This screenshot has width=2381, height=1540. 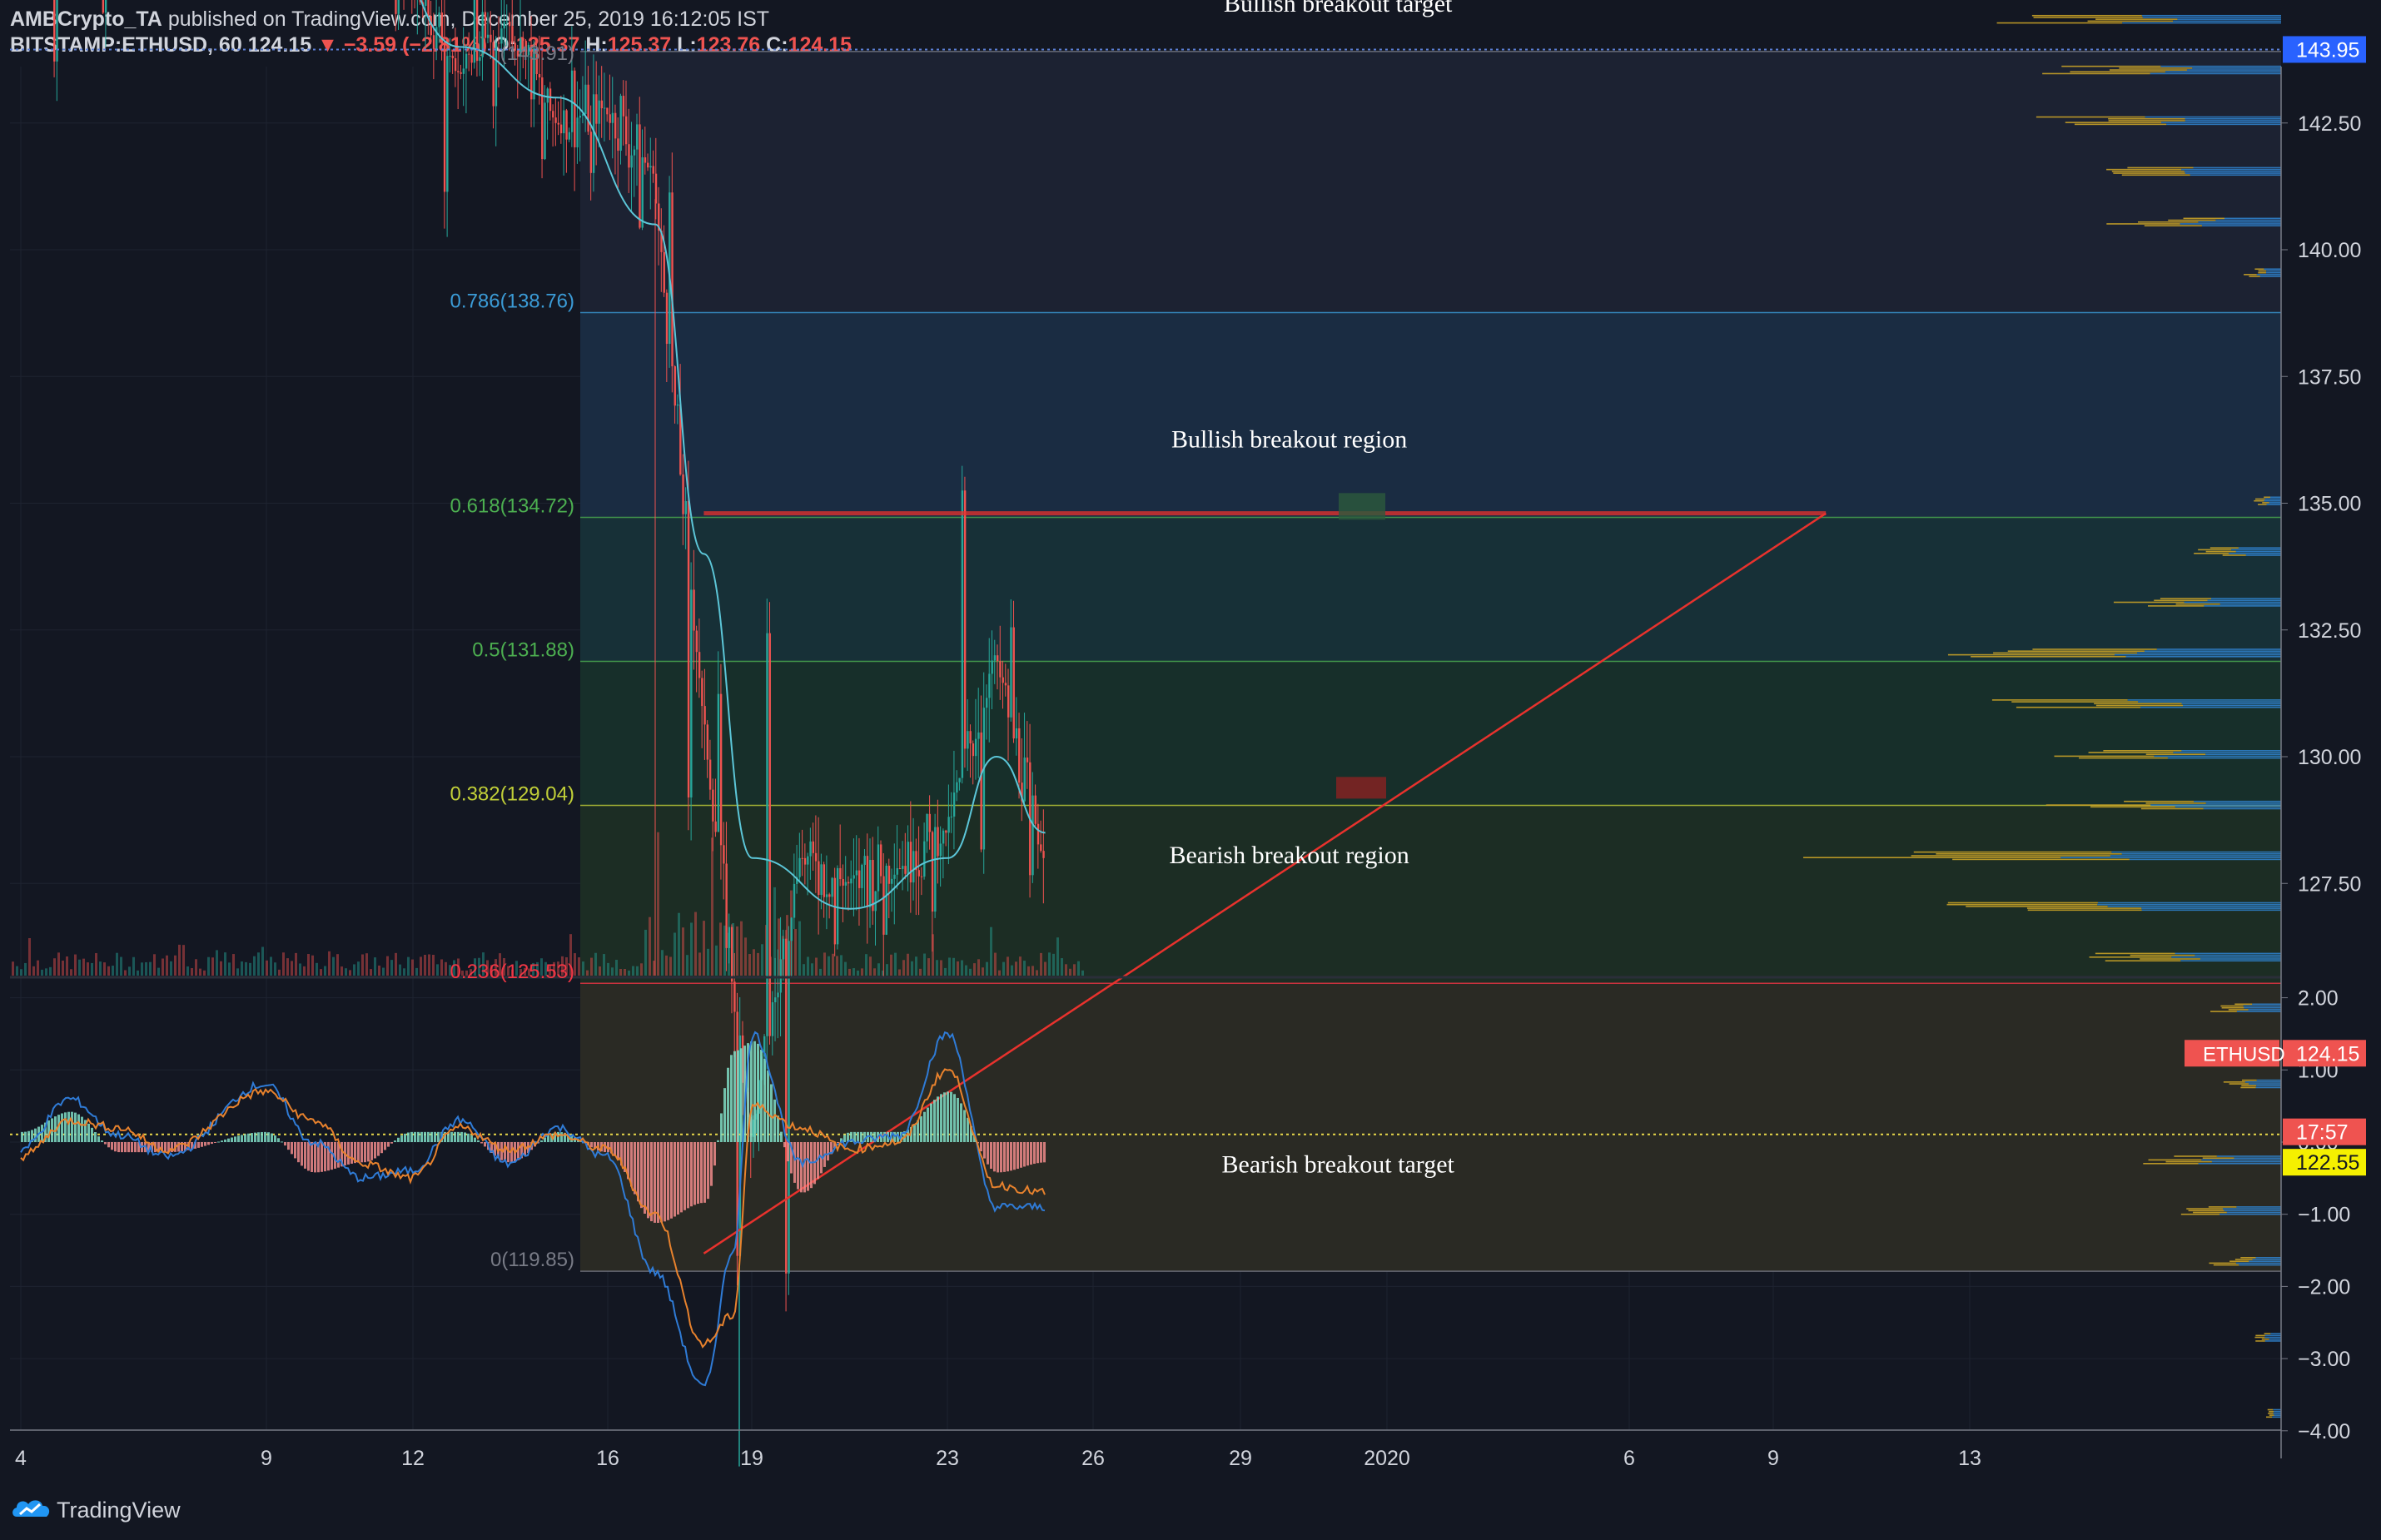 I want to click on publisher-name: AMBCrypto_TA, so click(x=86, y=19).